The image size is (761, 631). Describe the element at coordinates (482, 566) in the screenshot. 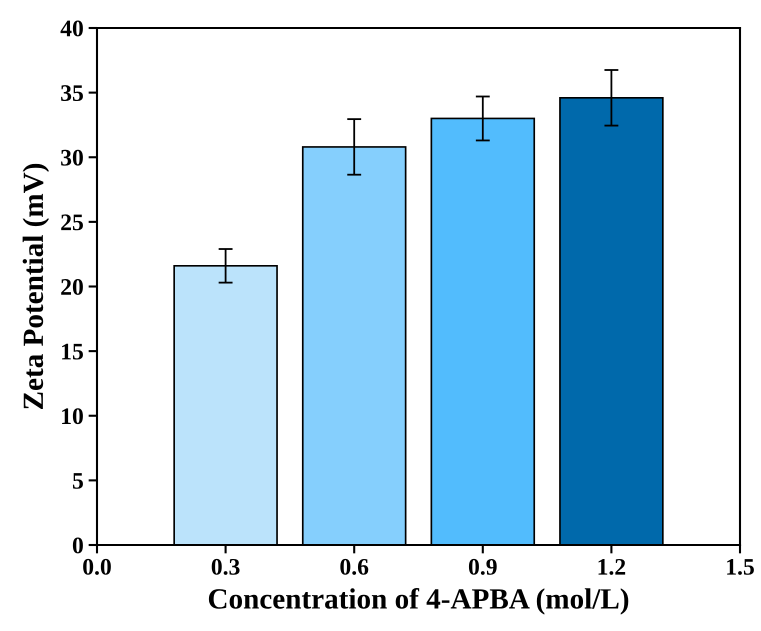

I see `x-tick-label: 0.9` at that location.